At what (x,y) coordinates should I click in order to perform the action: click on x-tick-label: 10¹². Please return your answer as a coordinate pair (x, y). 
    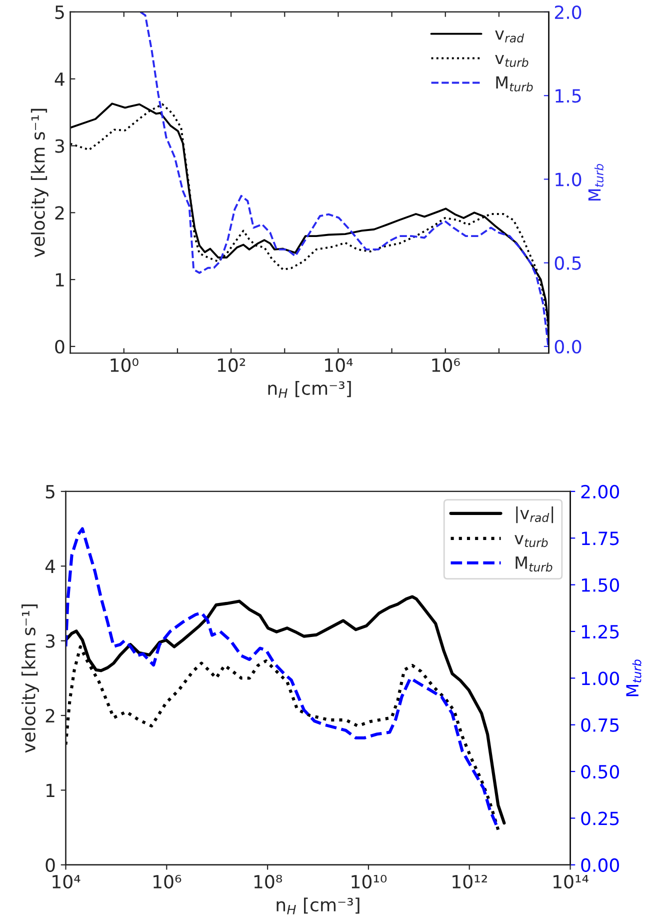
    Looking at the image, I should click on (469, 881).